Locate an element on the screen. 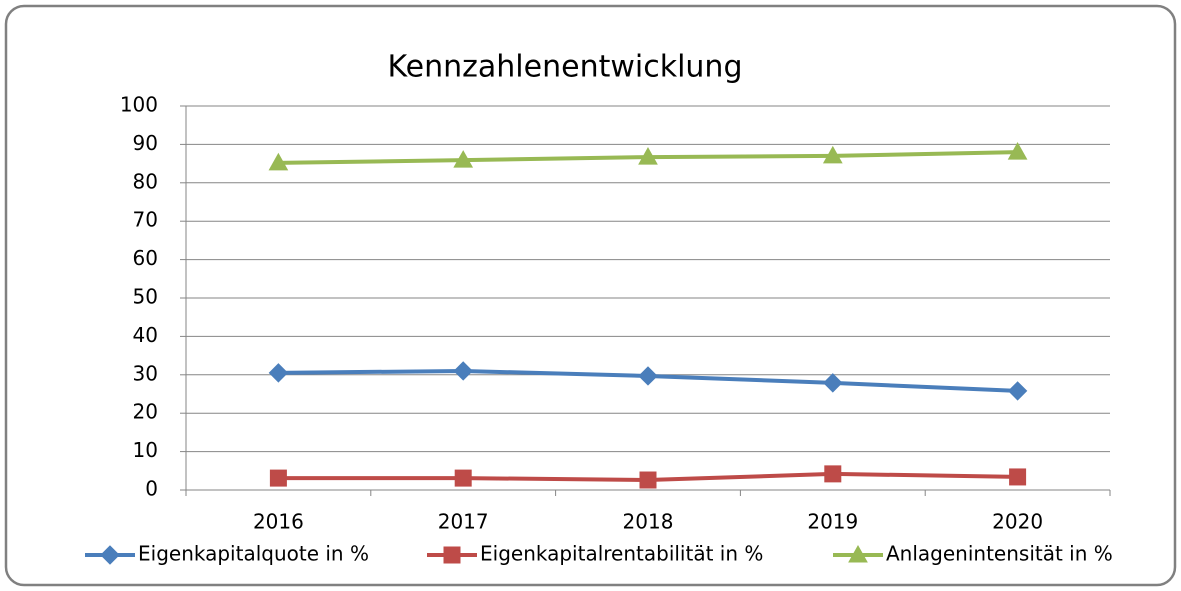 This screenshot has height=591, width=1181. y-tick-label: 50 is located at coordinates (145, 297).